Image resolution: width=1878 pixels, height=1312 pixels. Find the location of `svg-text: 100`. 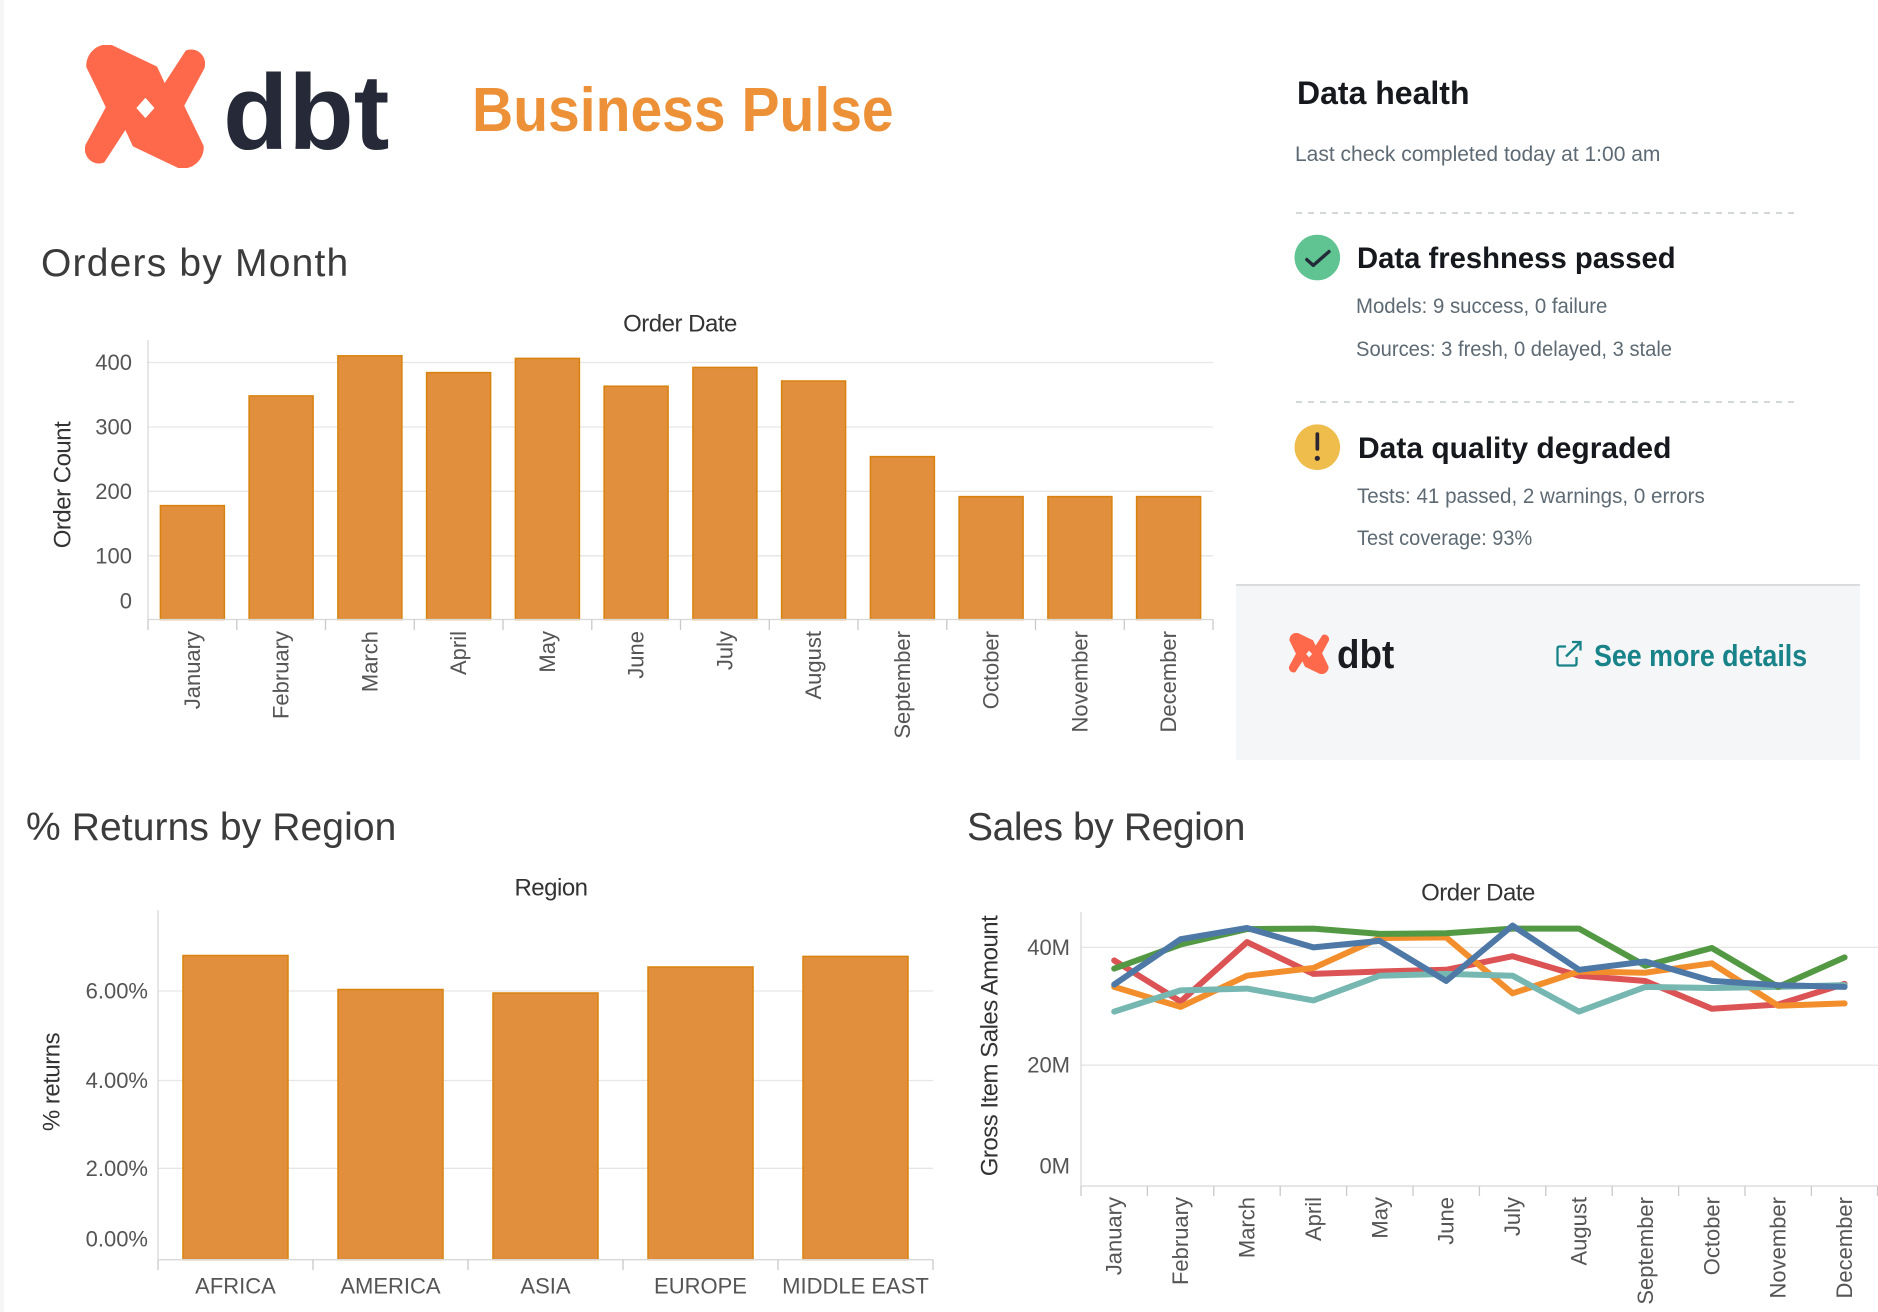

svg-text: 100 is located at coordinates (113, 555).